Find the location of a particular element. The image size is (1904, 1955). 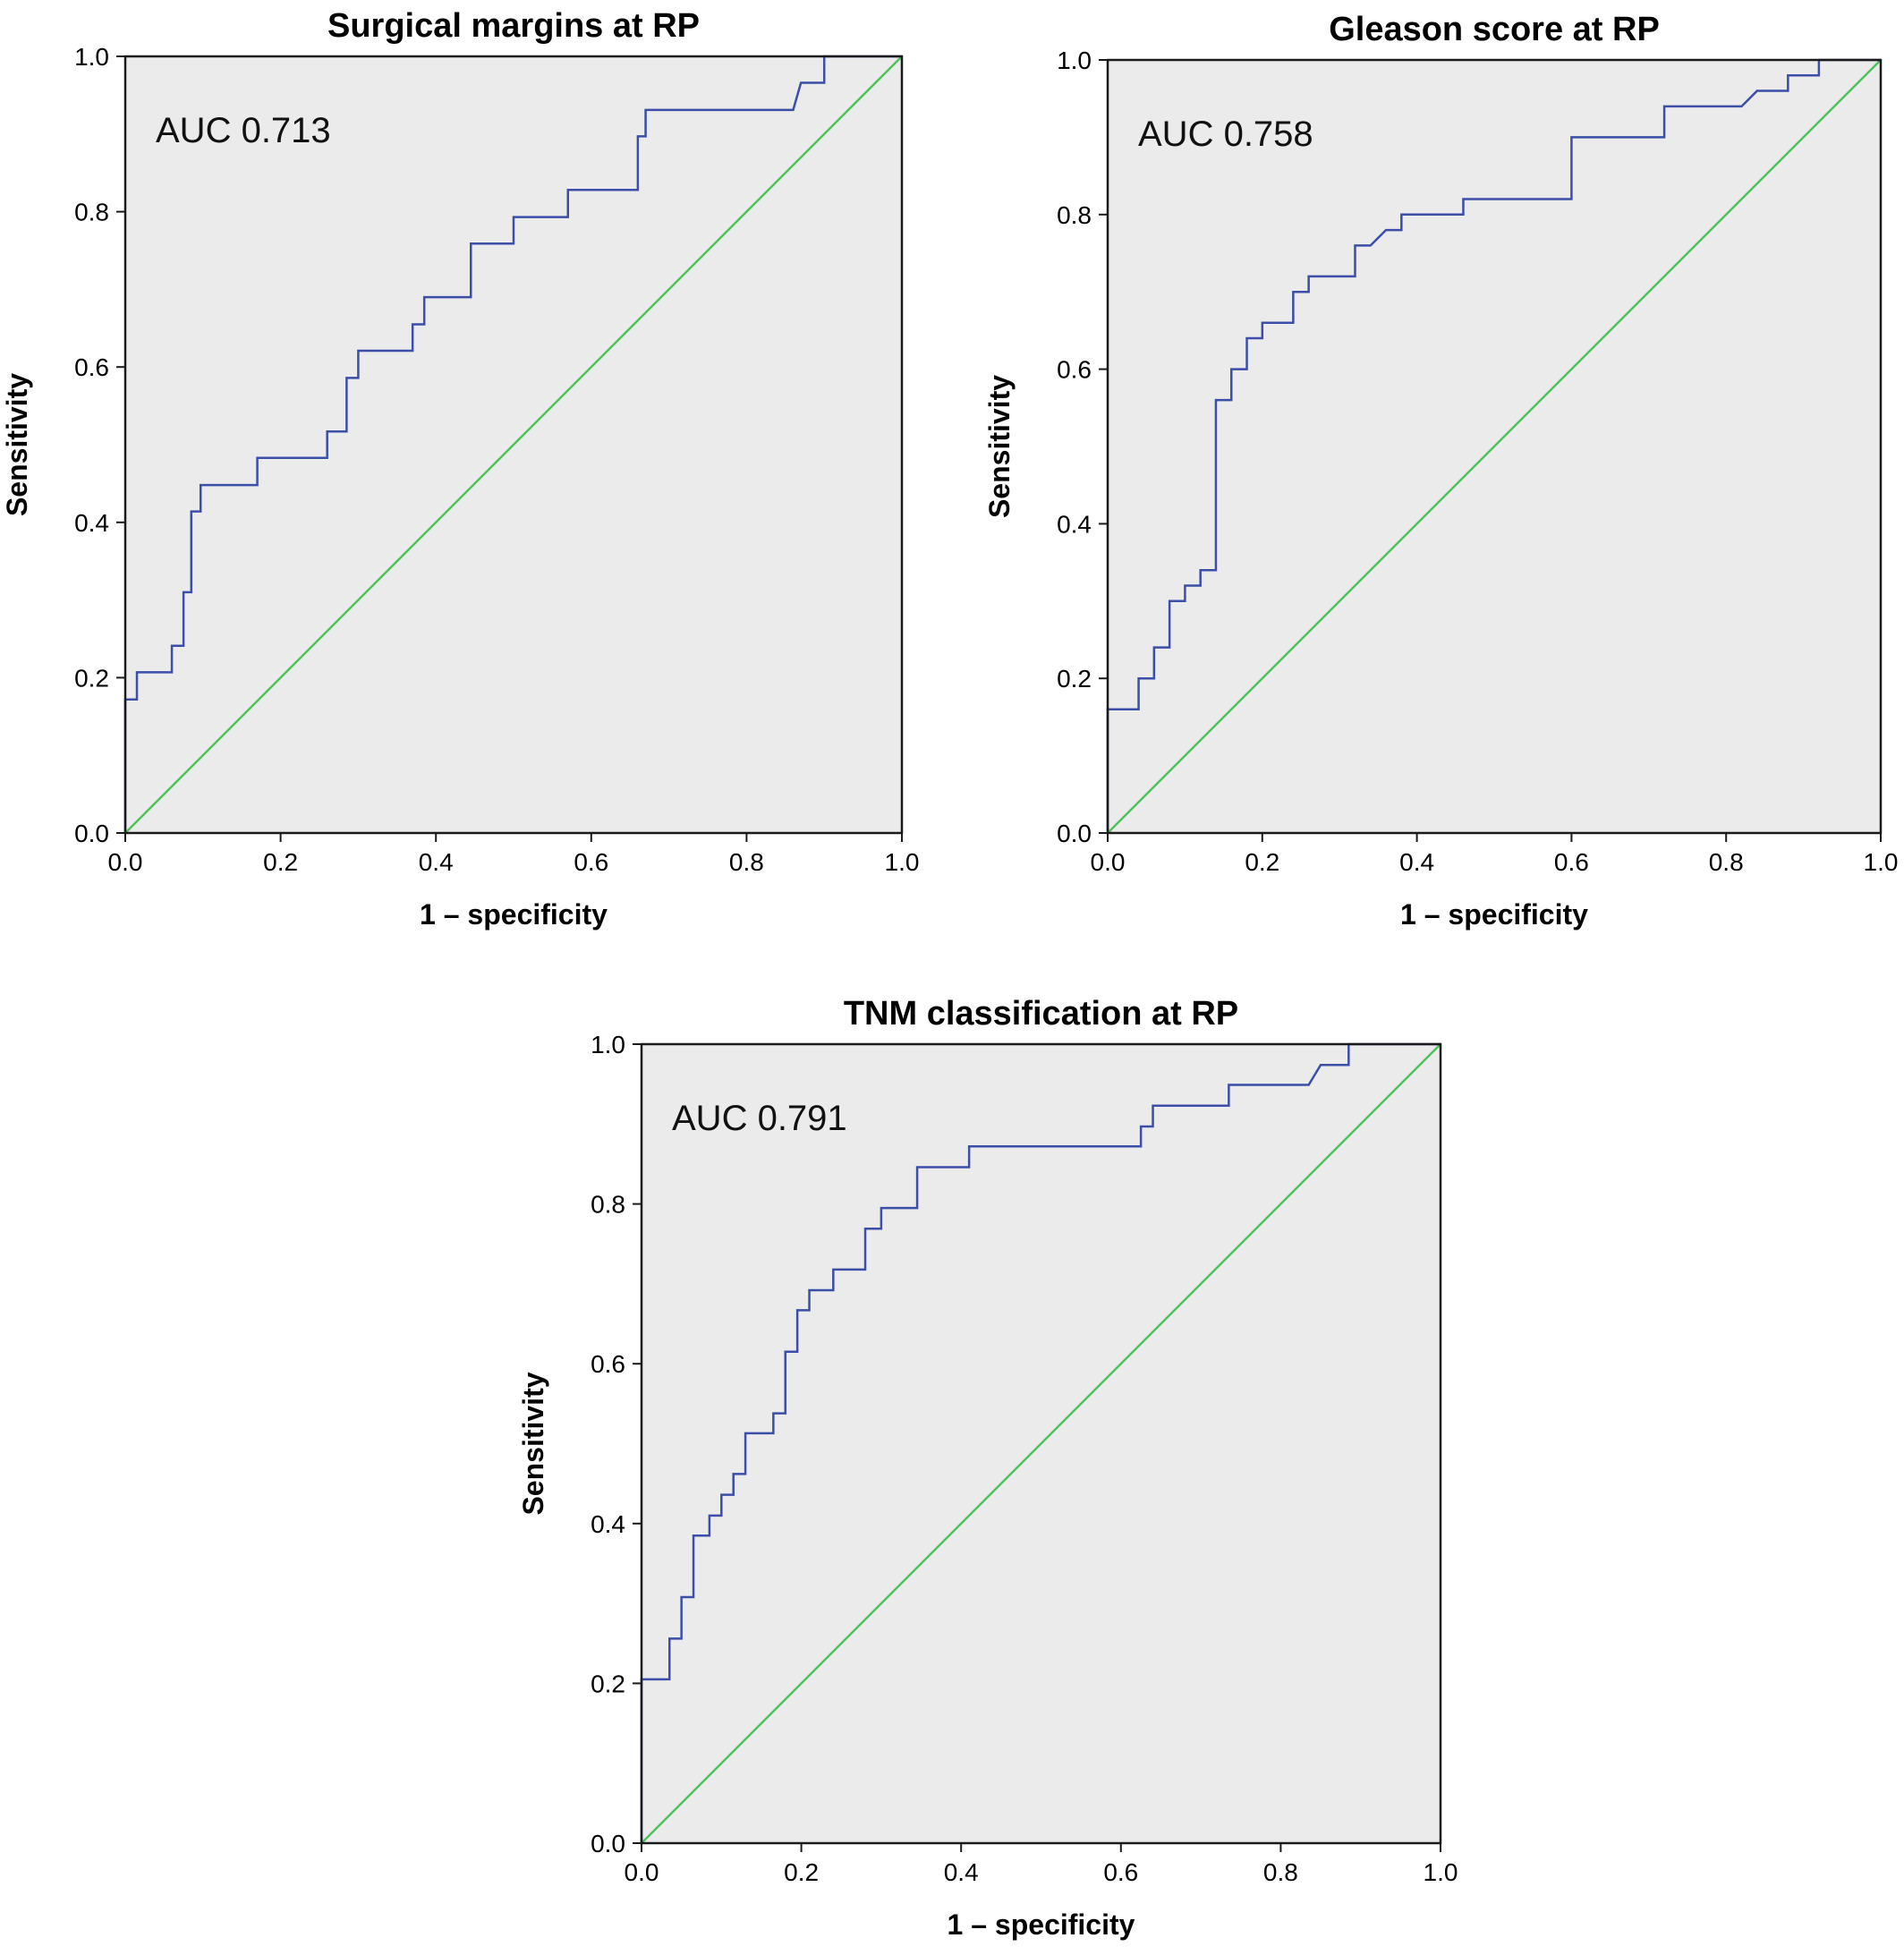

chart-2-y-tick-label: 0.2 is located at coordinates (1074, 679).